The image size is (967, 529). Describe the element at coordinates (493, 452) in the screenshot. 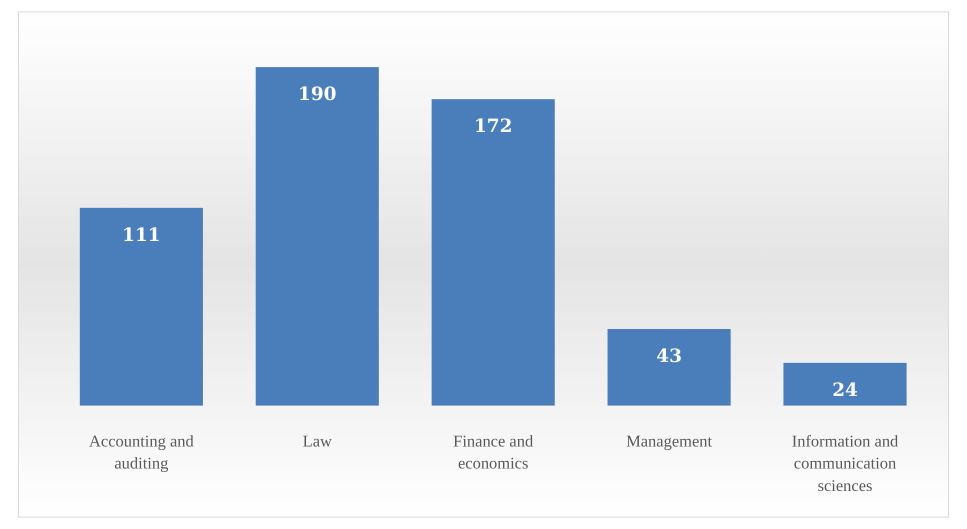

I see `x-tick-label: Finance and economics` at that location.